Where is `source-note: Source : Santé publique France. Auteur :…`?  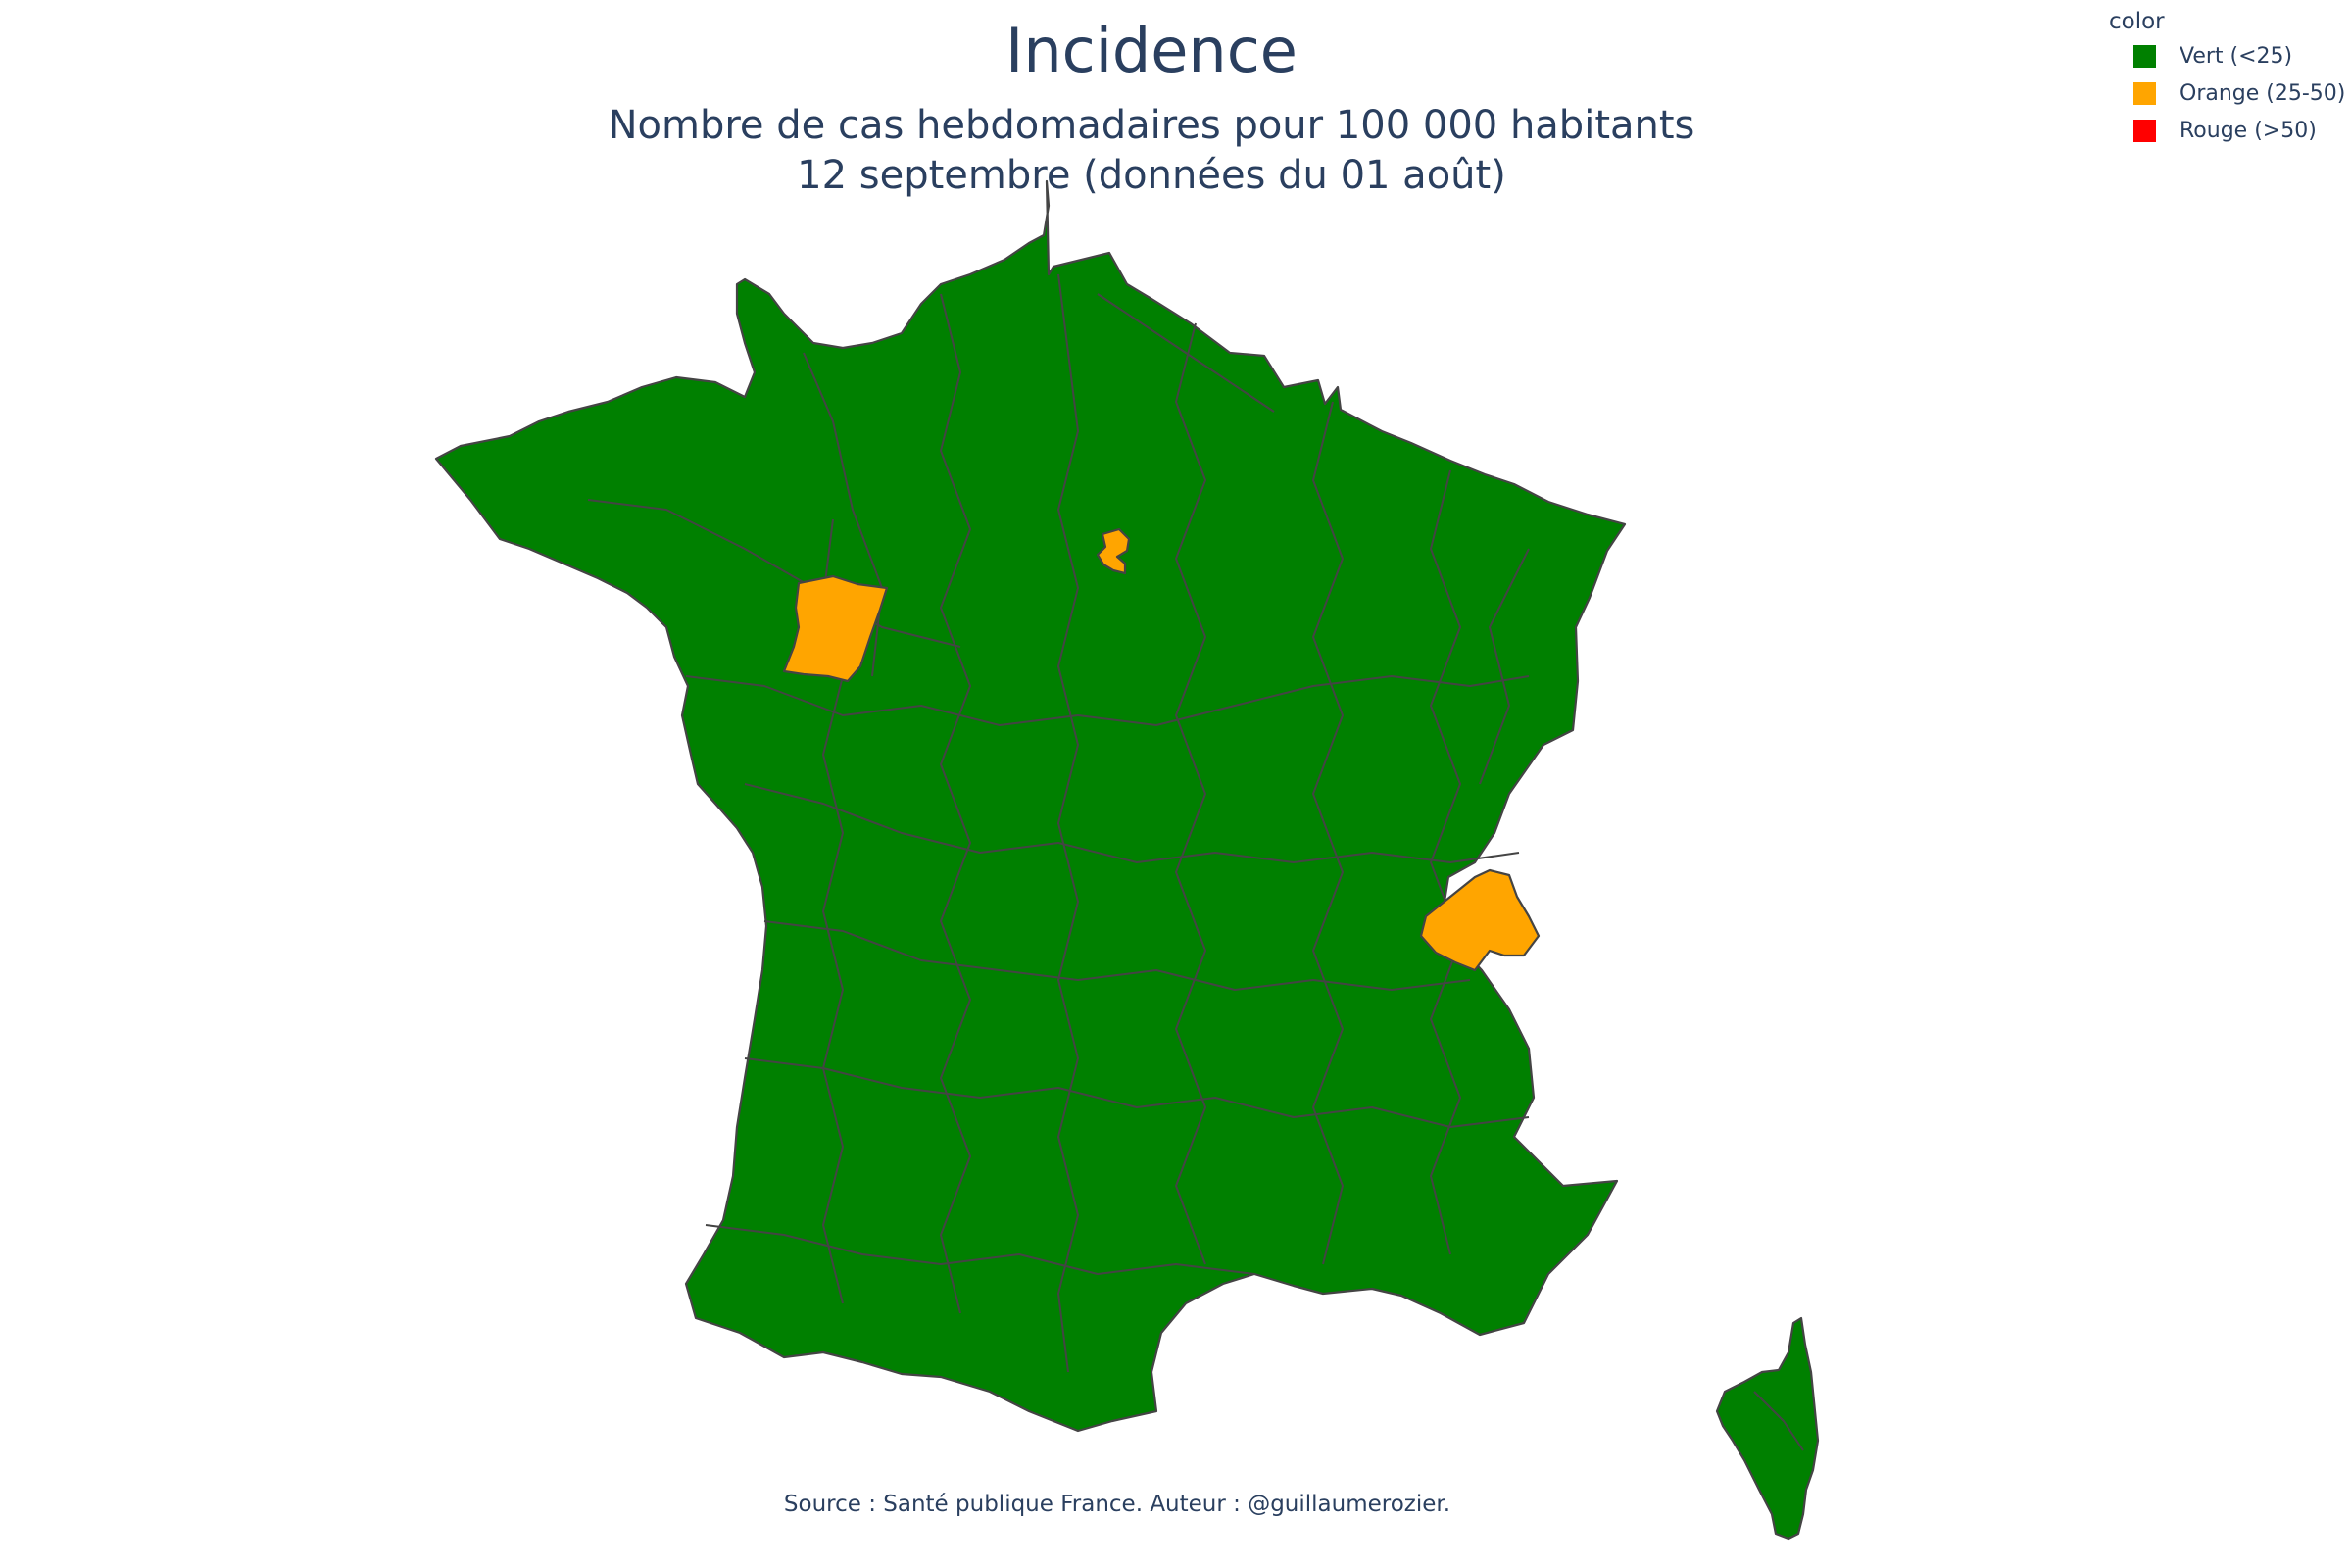 source-note: Source : Santé publique France. Auteur :… is located at coordinates (1117, 1504).